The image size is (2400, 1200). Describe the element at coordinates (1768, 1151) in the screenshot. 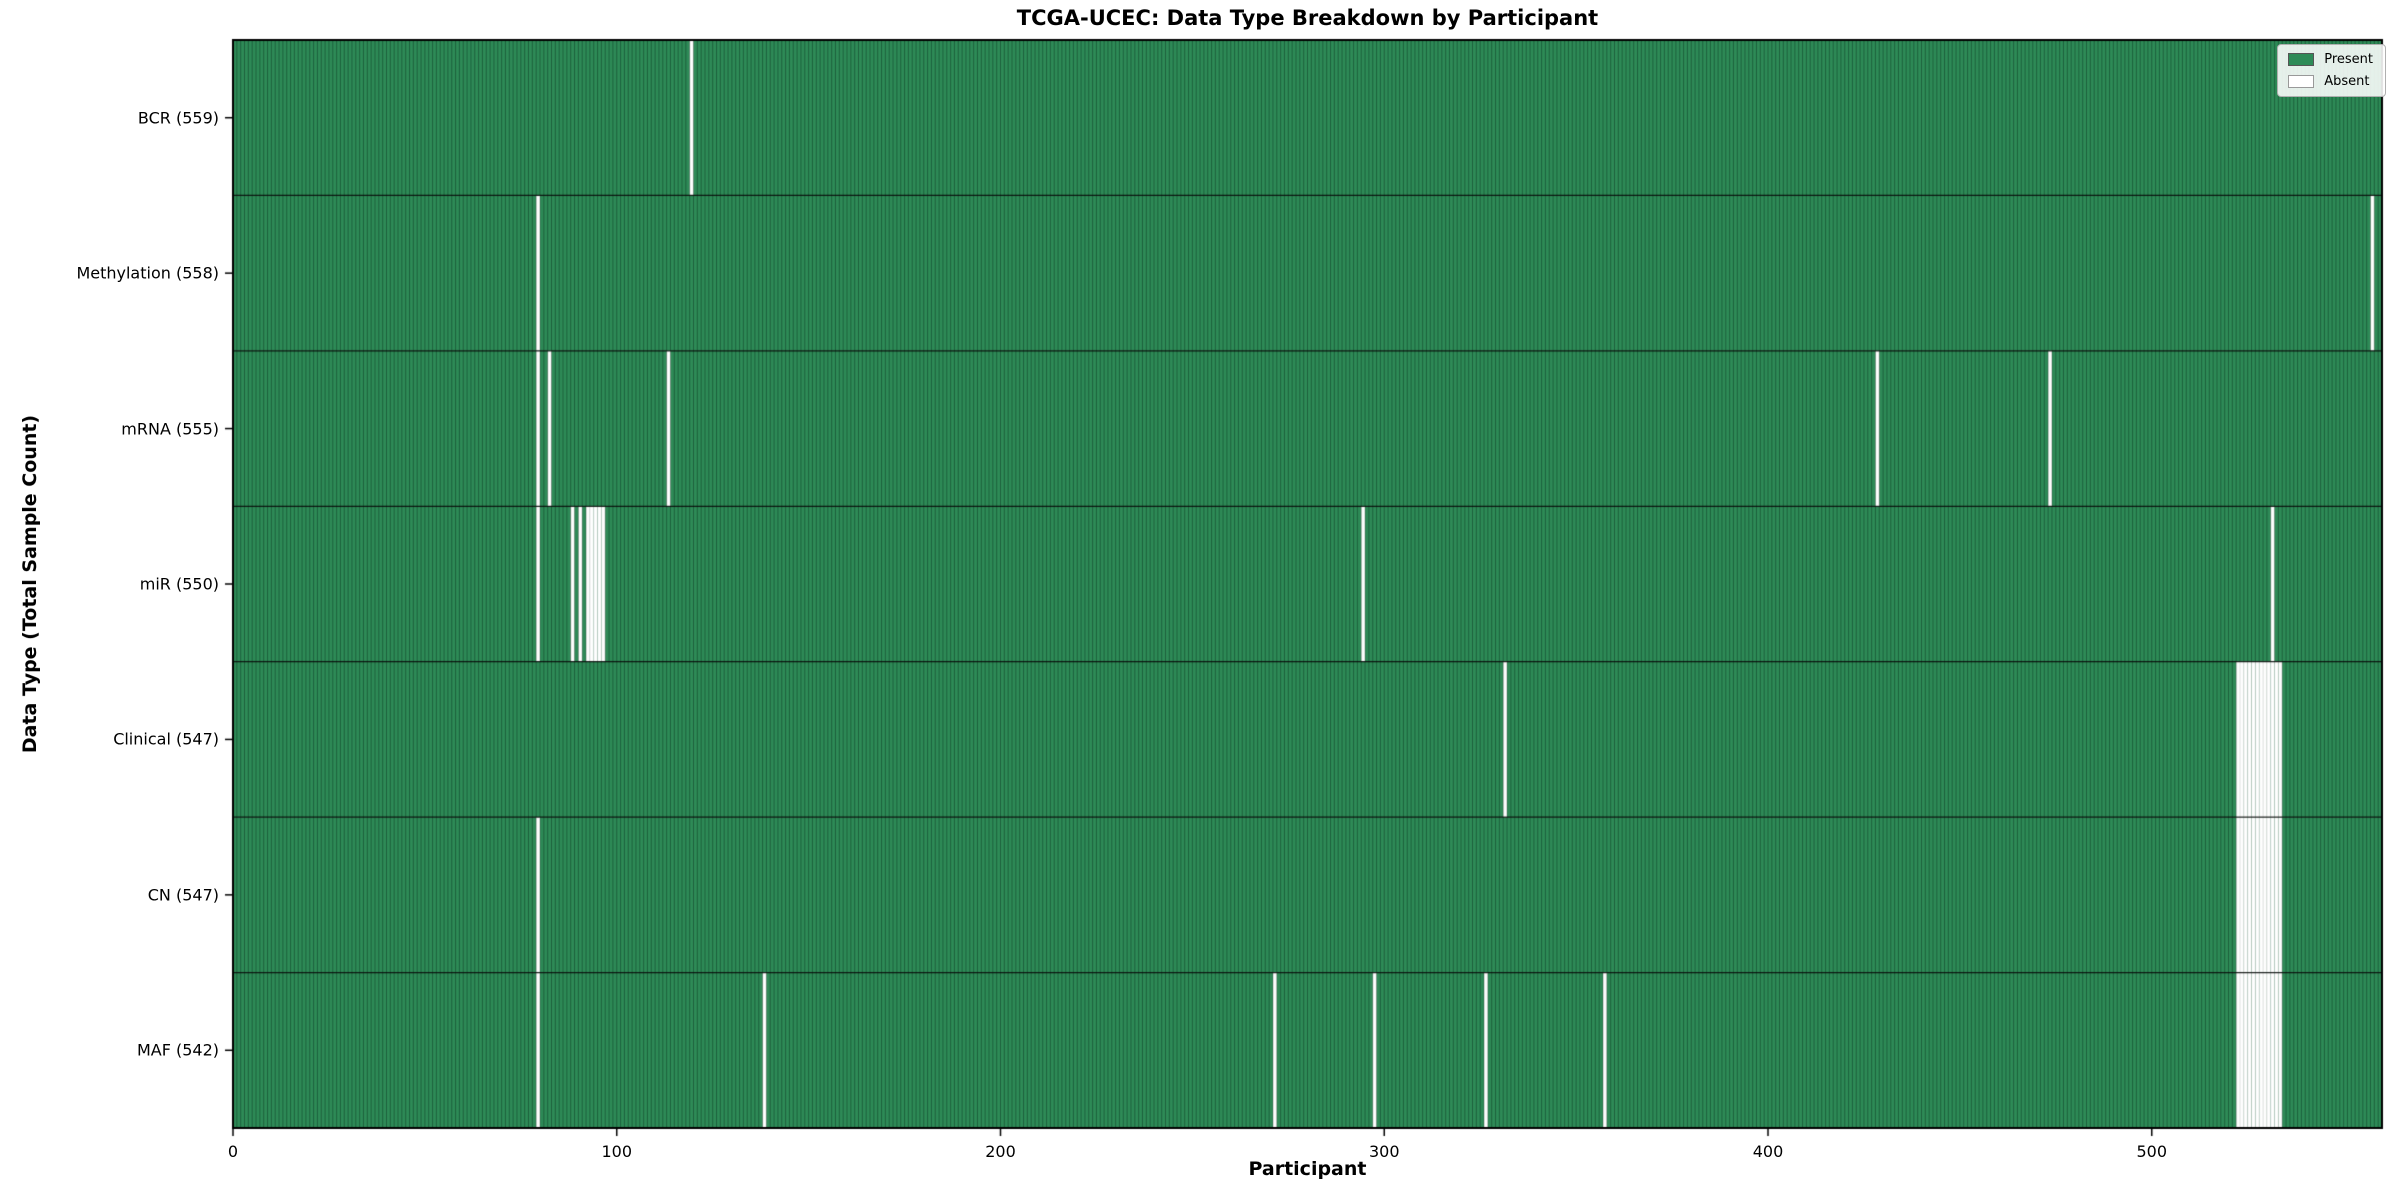

I see `x-tick-label: 400` at that location.